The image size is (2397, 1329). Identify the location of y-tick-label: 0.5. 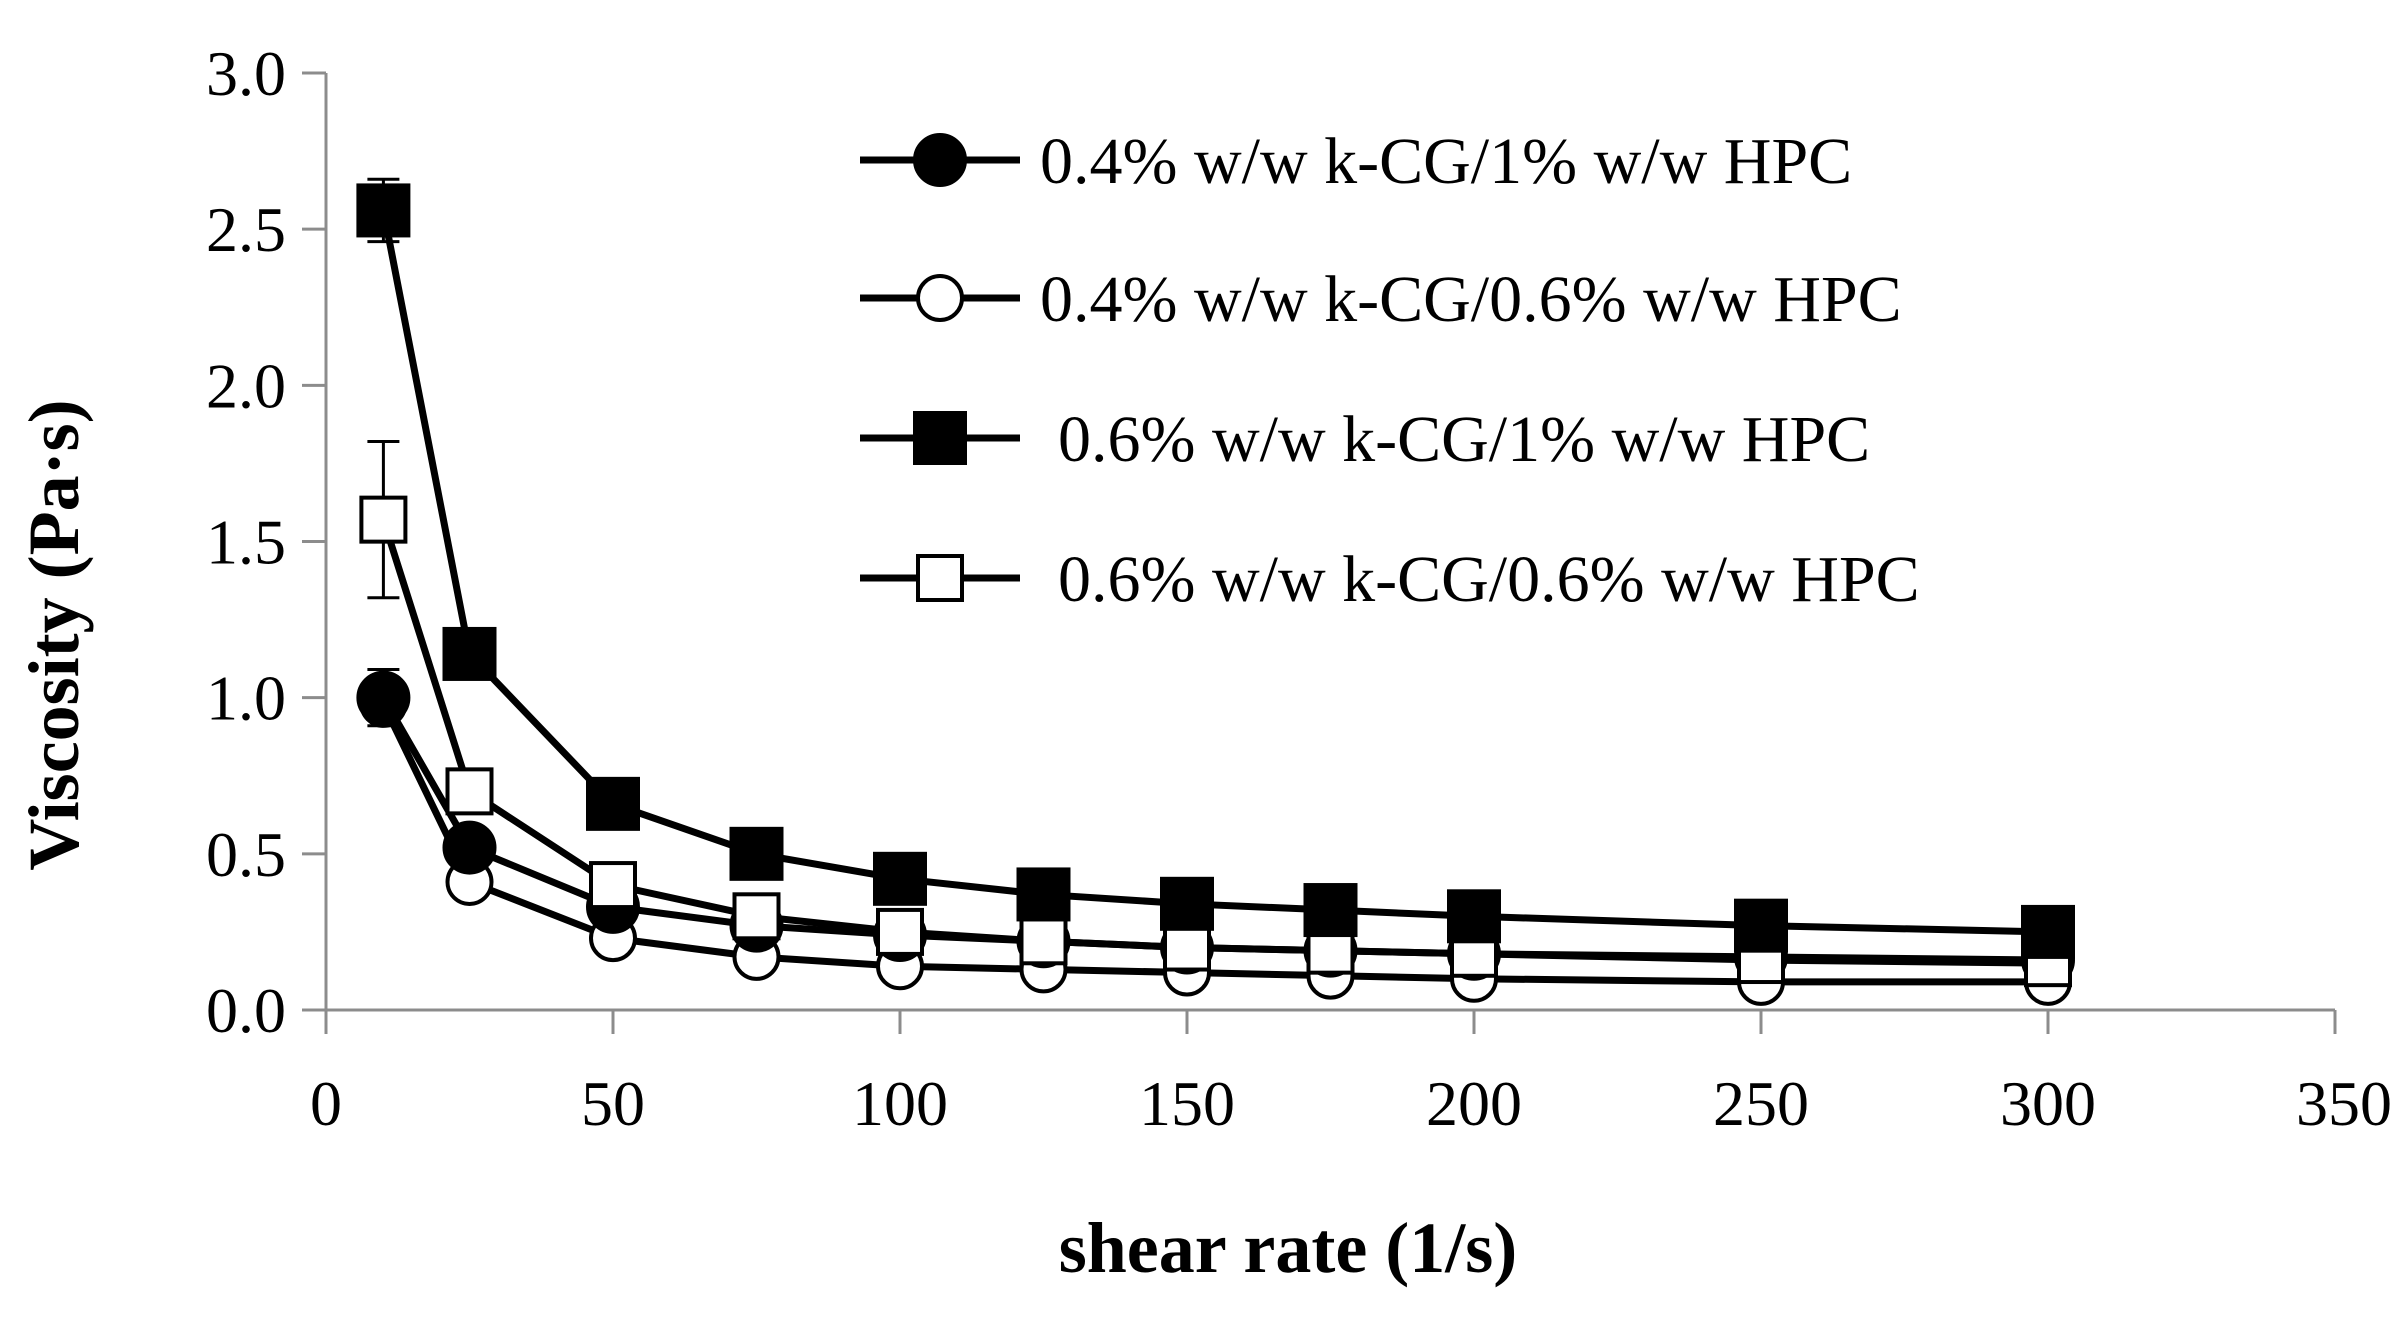
(246, 854).